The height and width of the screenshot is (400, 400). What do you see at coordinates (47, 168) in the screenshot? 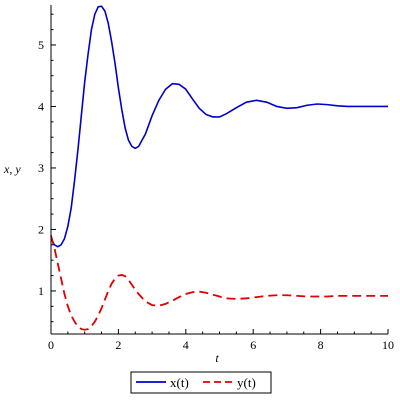
I see `y-ticks: 1 2 3 4 5` at bounding box center [47, 168].